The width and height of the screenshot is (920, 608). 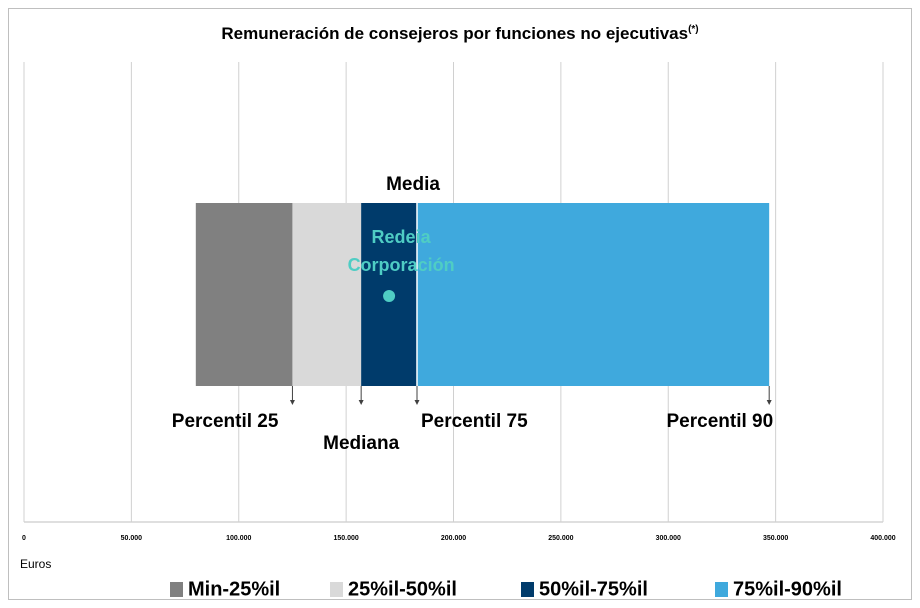 What do you see at coordinates (24, 538) in the screenshot?
I see `x-tick-label: 0` at bounding box center [24, 538].